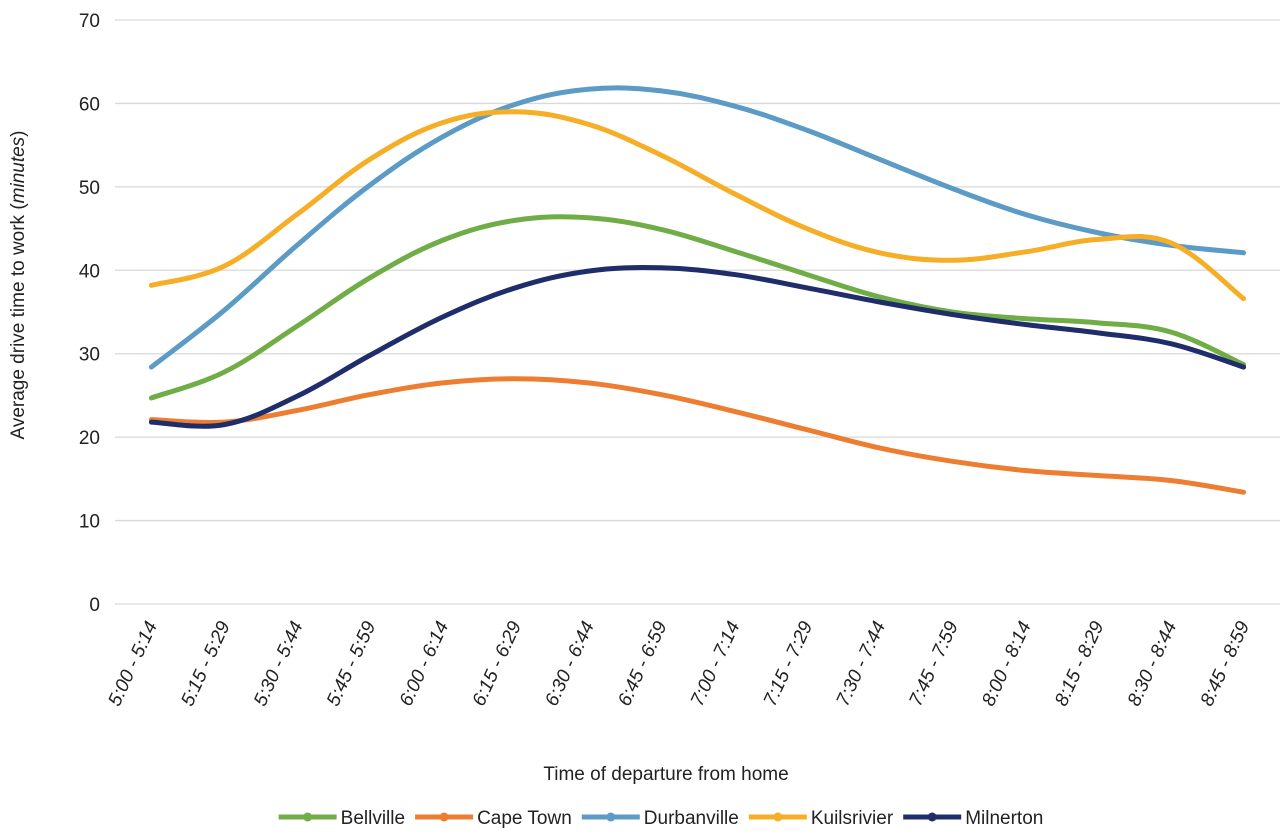 The height and width of the screenshot is (832, 1280). Describe the element at coordinates (1006, 663) in the screenshot. I see `x-tick-label: 8:00 - 8:14` at that location.